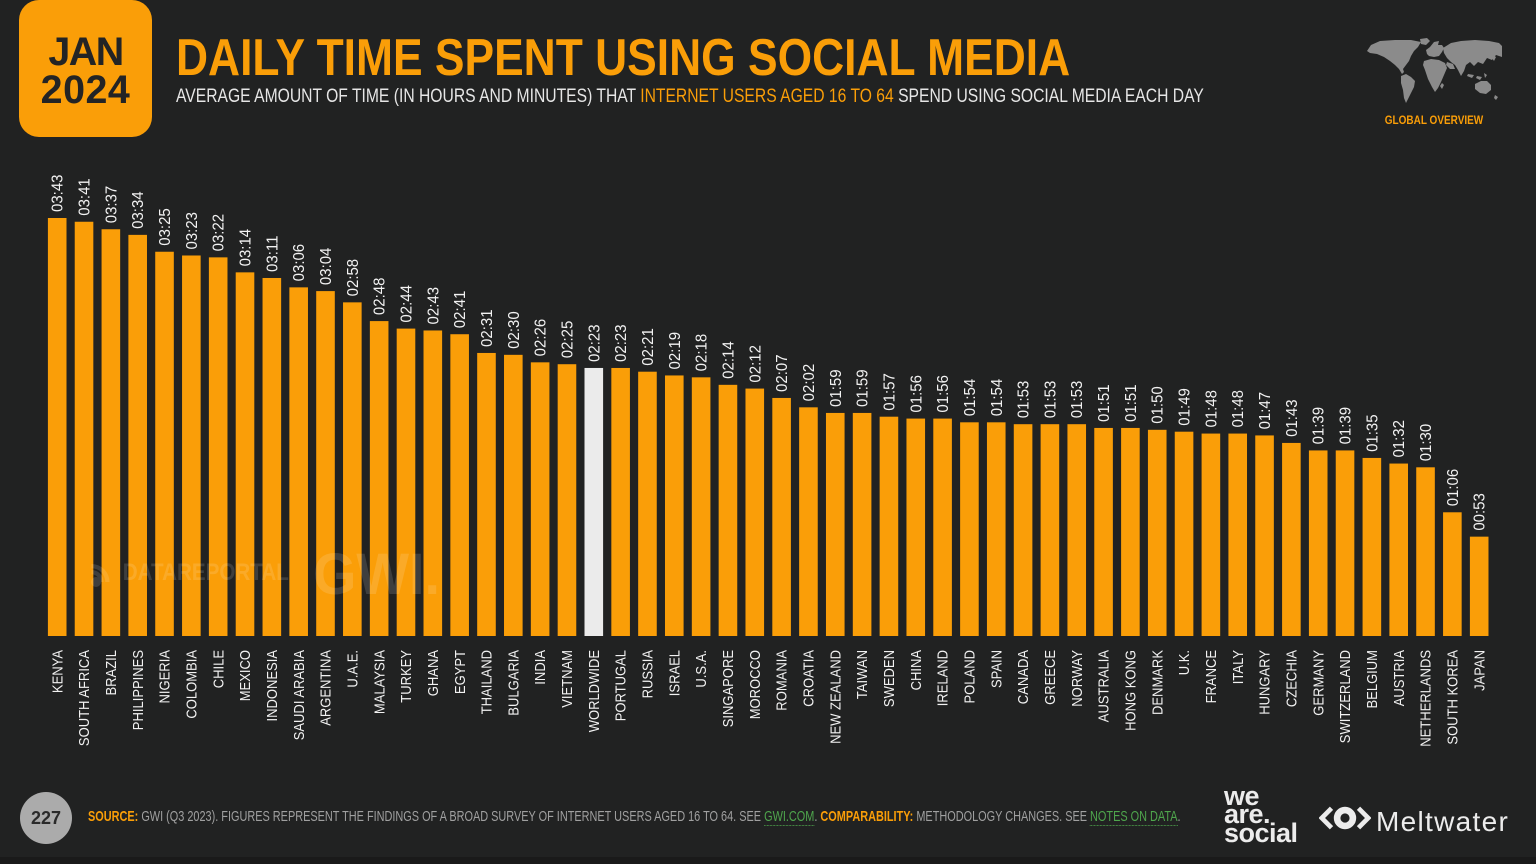 This screenshot has height=864, width=1536. I want to click on svg-text: NIGERIA, so click(165, 677).